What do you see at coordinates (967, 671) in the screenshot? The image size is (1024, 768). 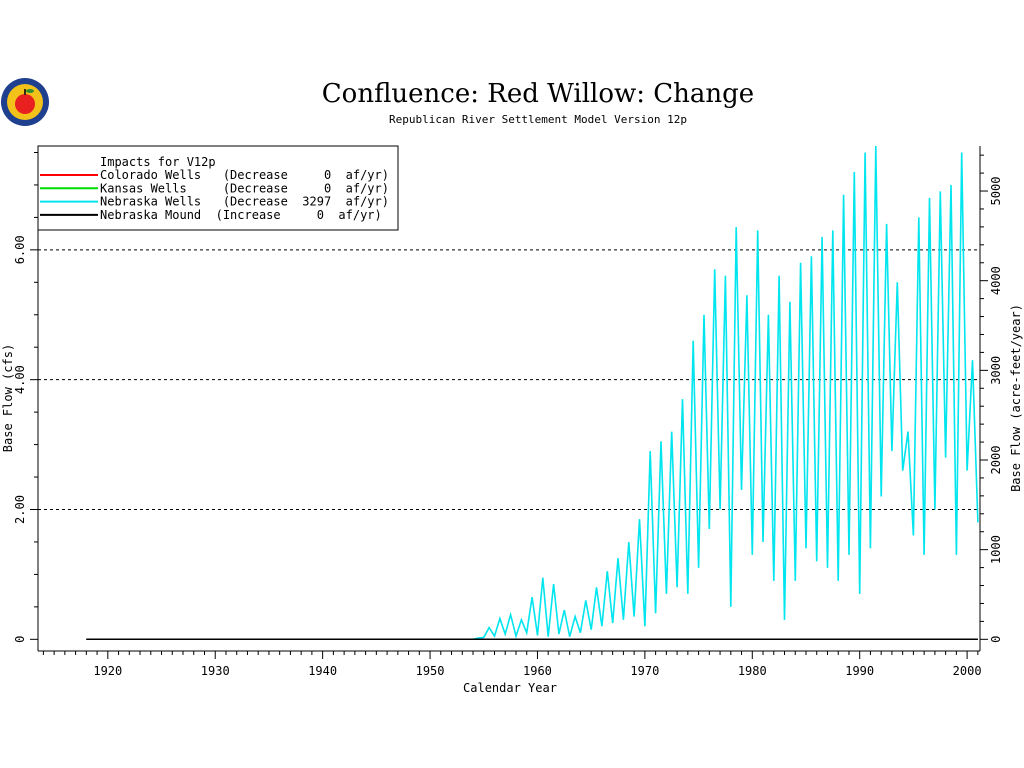 I see `x-tick-label: 2000` at bounding box center [967, 671].